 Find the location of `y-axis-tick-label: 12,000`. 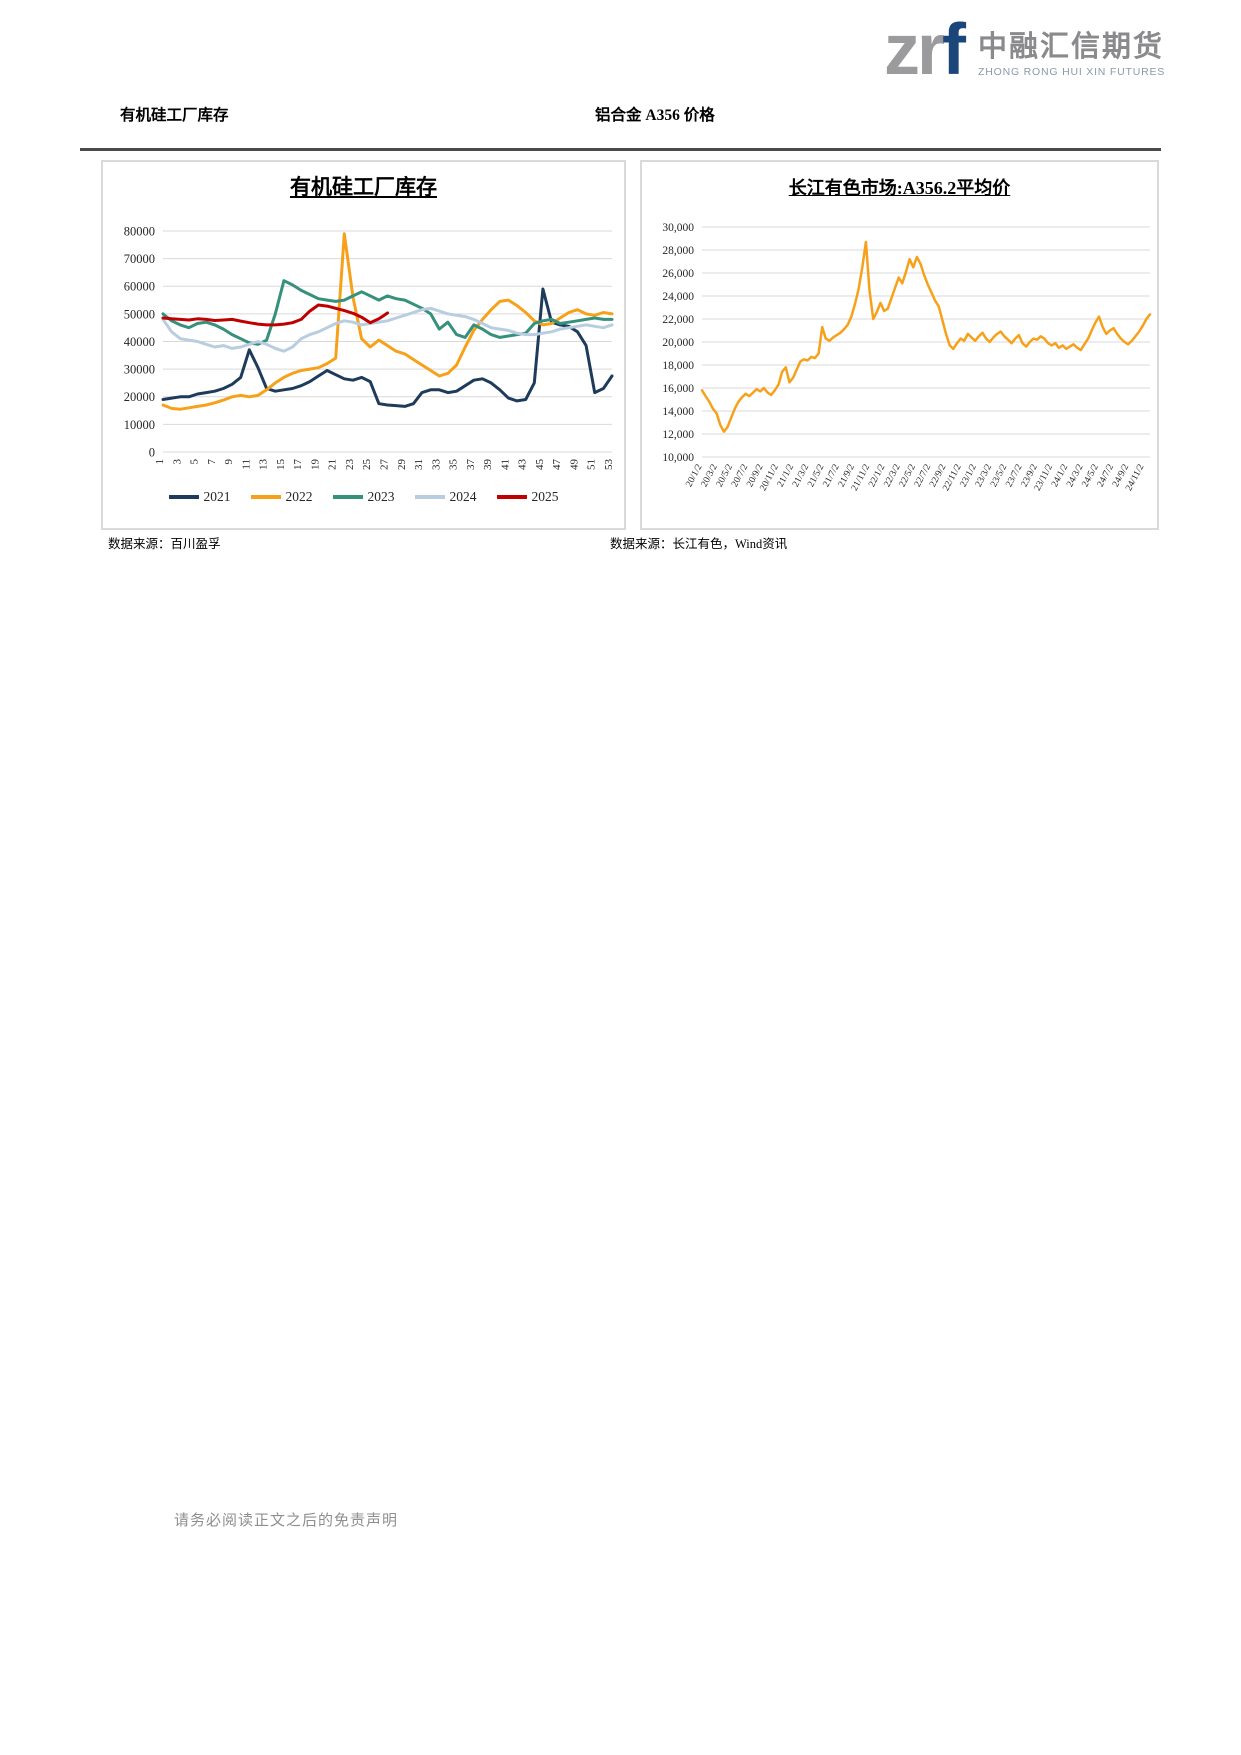

y-axis-tick-label: 12,000 is located at coordinates (678, 435).